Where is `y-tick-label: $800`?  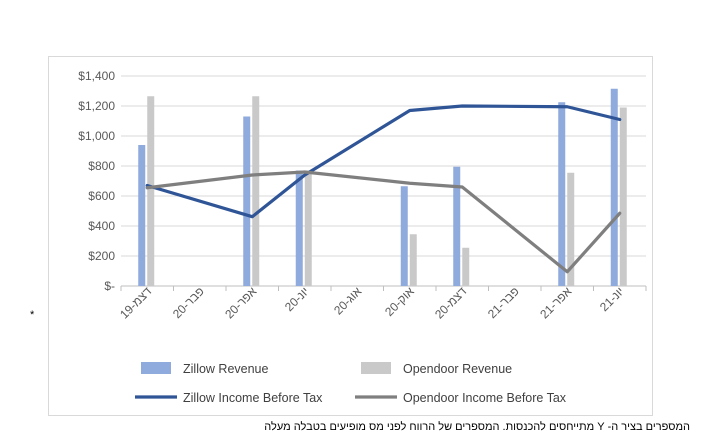
y-tick-label: $800 is located at coordinates (101, 166).